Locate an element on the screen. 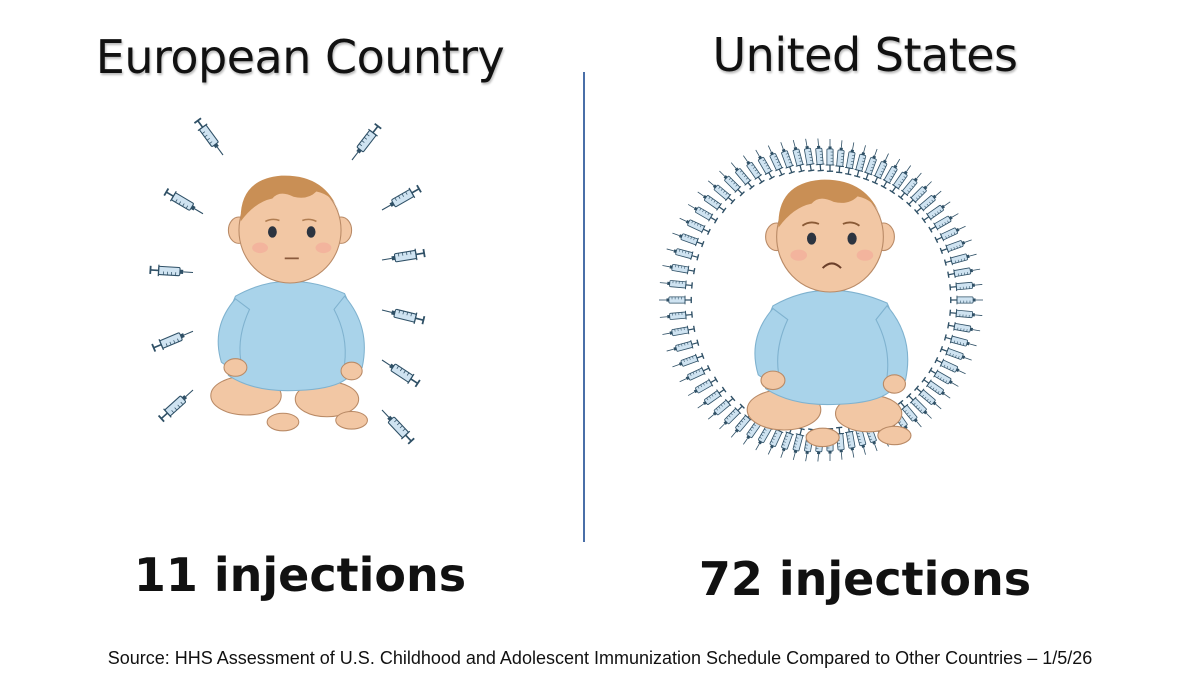  european-country-heading: European Country is located at coordinates (300, 57).